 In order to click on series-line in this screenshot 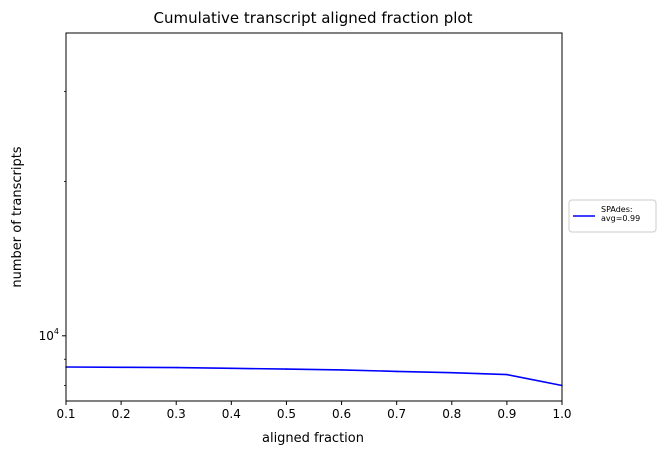, I will do `click(314, 376)`.